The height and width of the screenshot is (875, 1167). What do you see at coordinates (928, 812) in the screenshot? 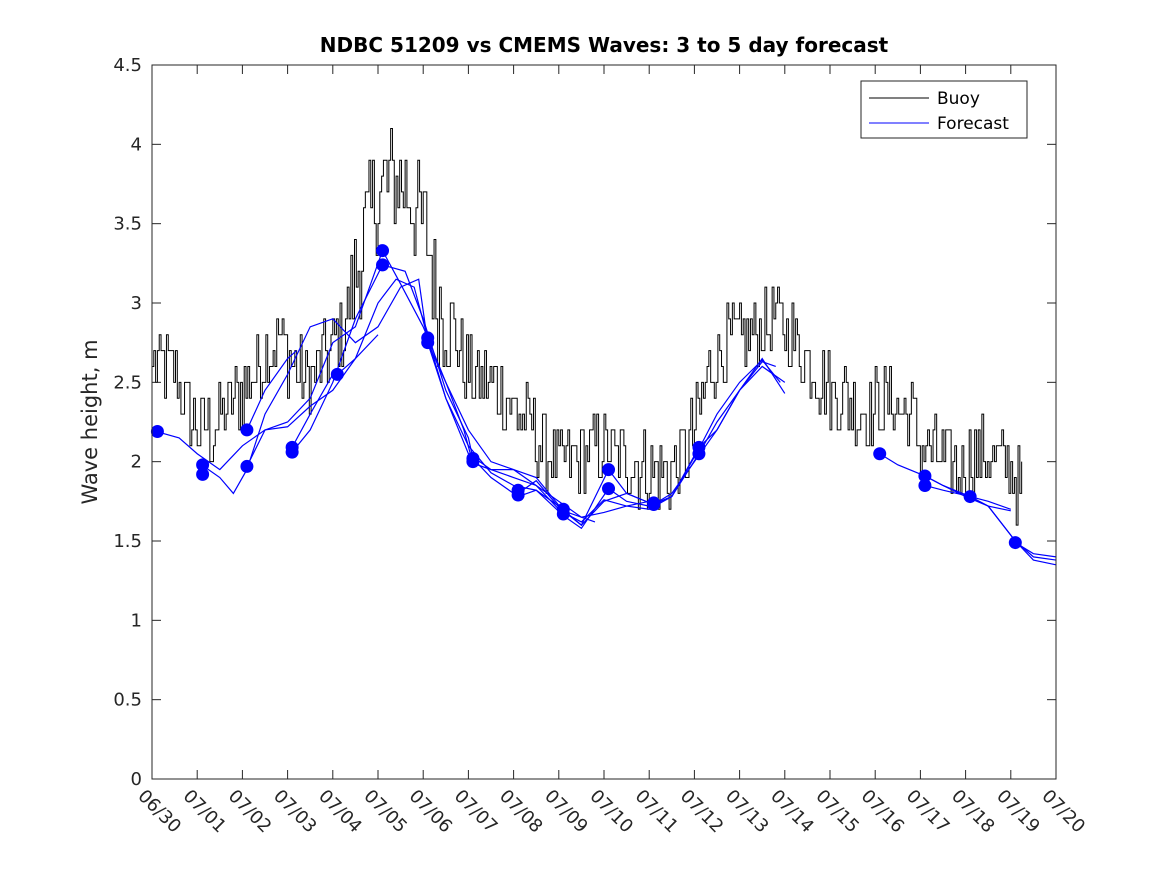
I see `x-tick-label: 07/17` at bounding box center [928, 812].